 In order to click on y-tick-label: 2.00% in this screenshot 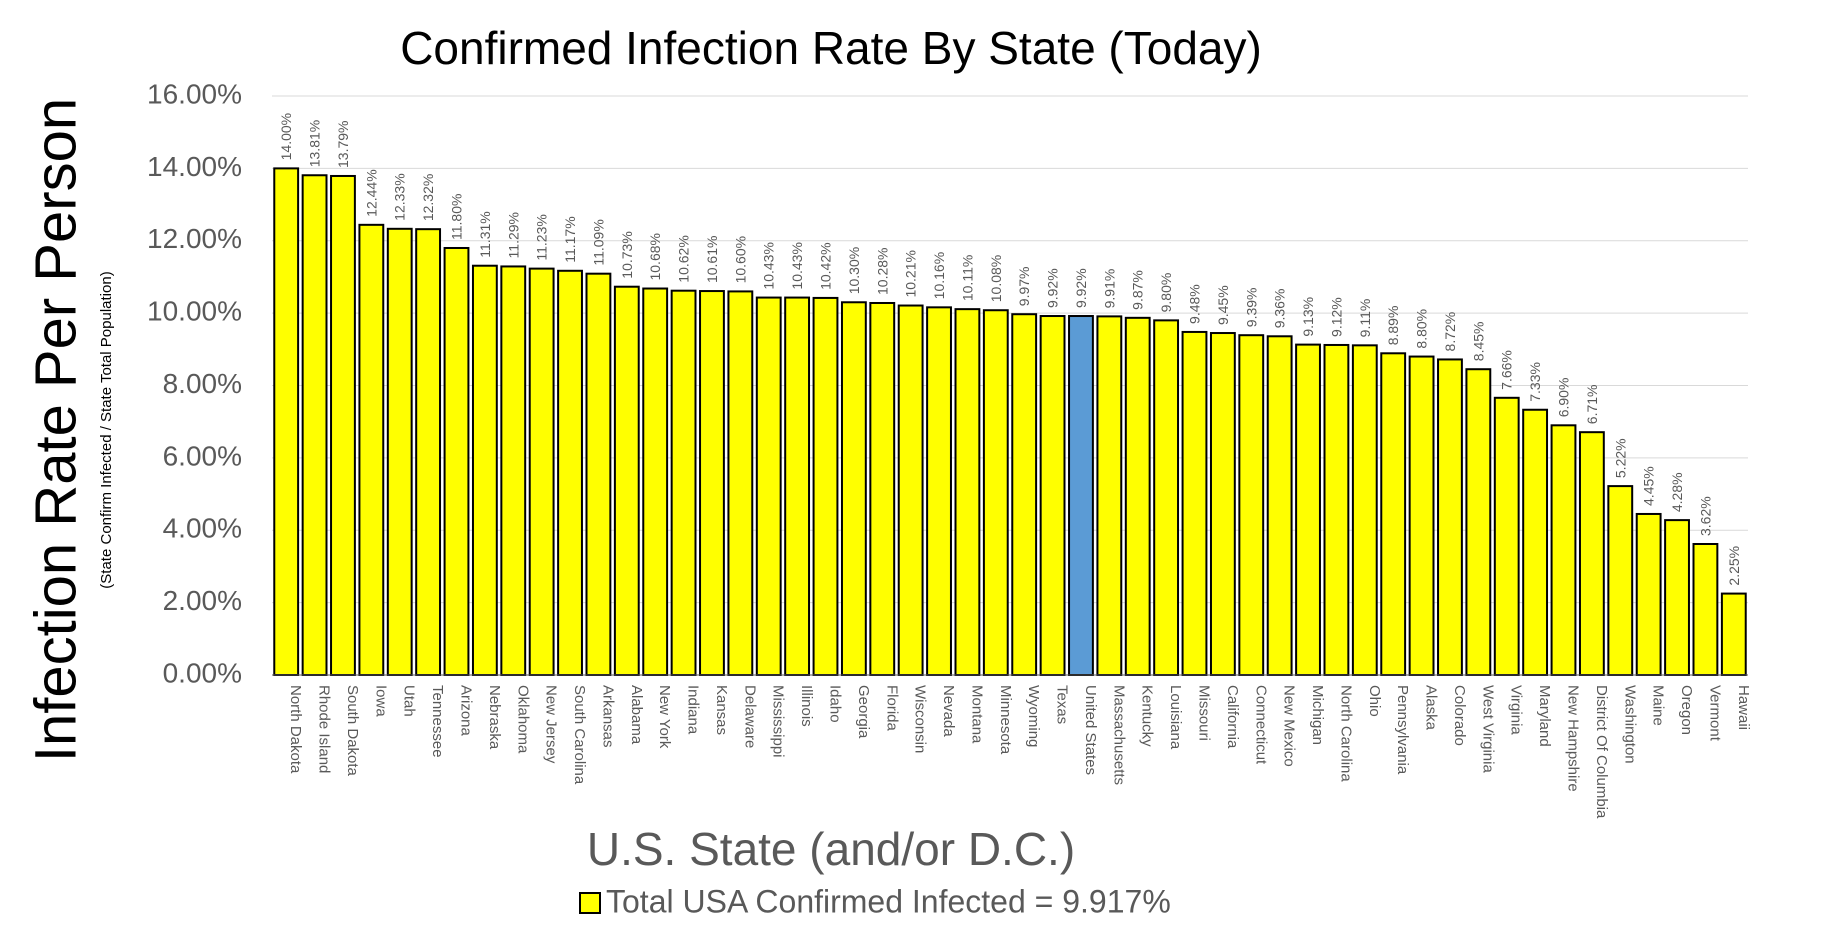, I will do `click(202, 600)`.